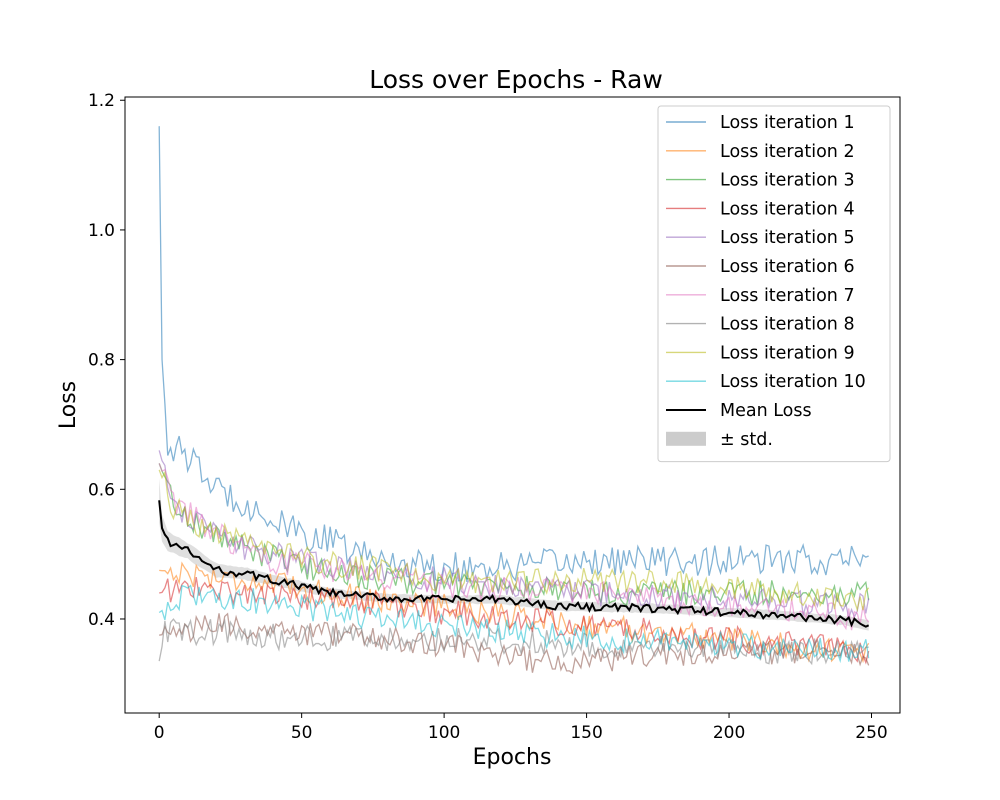  I want to click on legend-label-10: Loss iteration 10, so click(793, 382).